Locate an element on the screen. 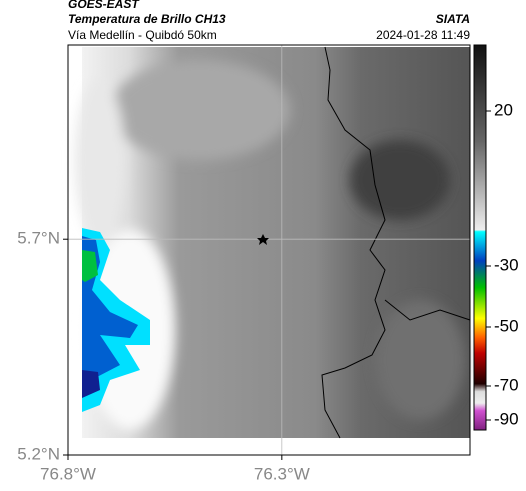 This screenshot has height=491, width=526. x-tick-label: 76.3°W is located at coordinates (282, 473).